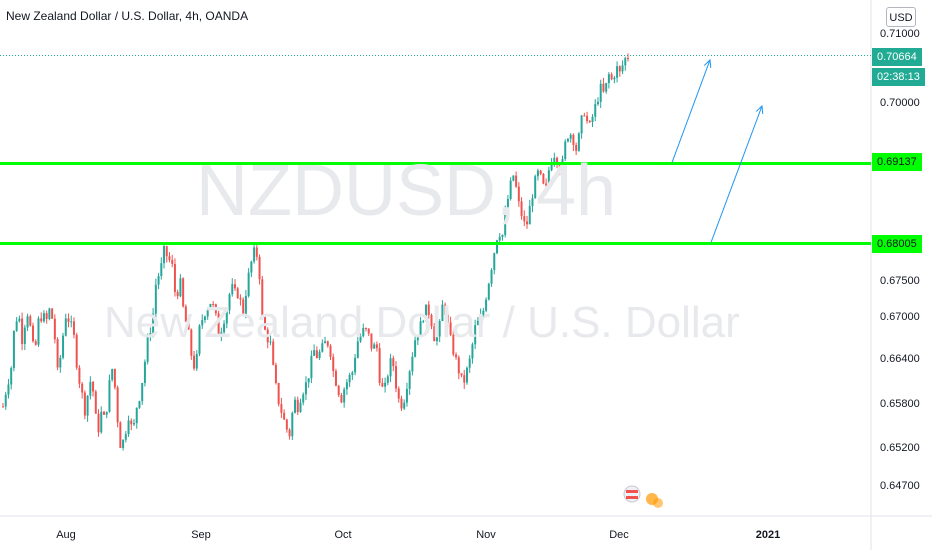 The width and height of the screenshot is (932, 550). Describe the element at coordinates (901, 17) in the screenshot. I see `currency-button: USD` at that location.